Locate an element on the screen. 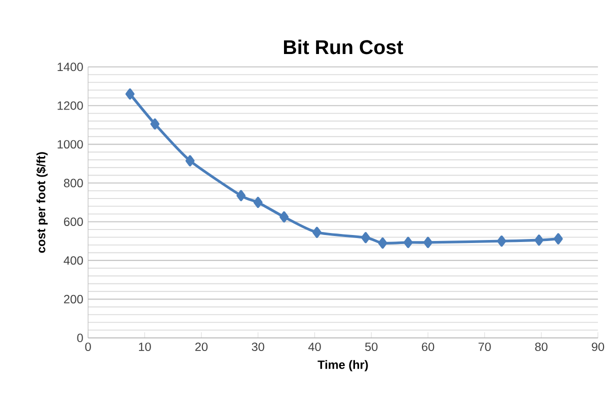 This screenshot has width=607, height=403. x-tick-label: 90 is located at coordinates (598, 347).